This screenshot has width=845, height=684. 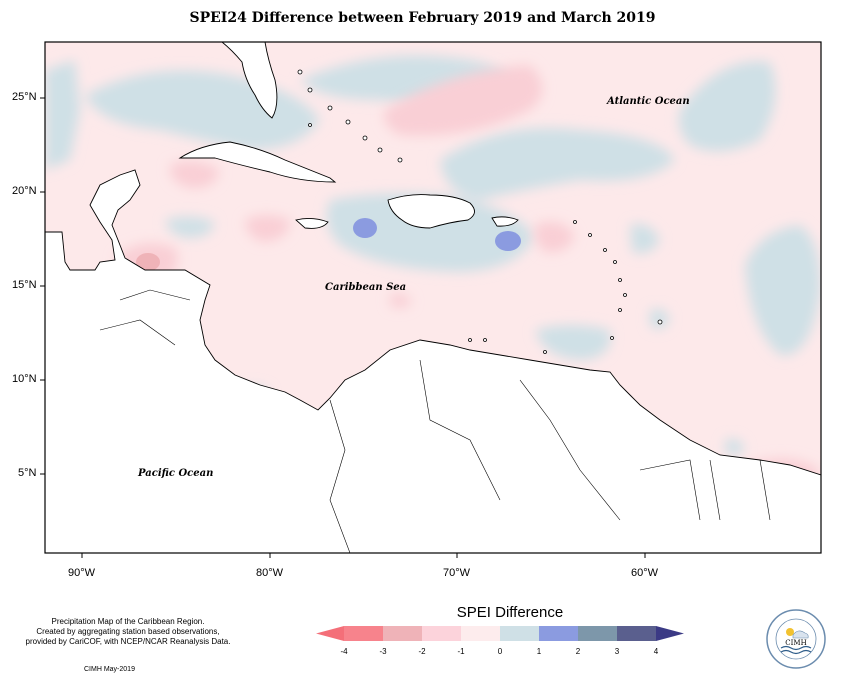 What do you see at coordinates (510, 612) in the screenshot?
I see `legend-title: SPEI Difference` at bounding box center [510, 612].